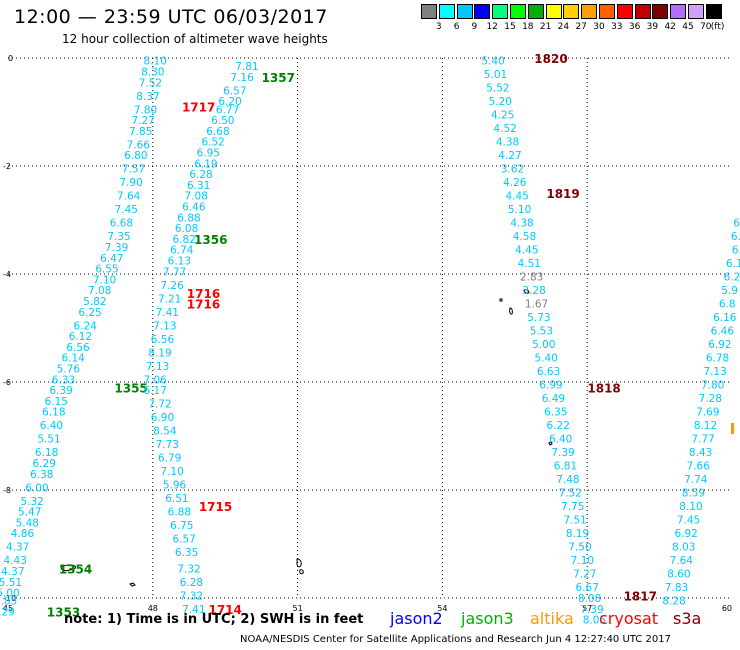  I want to click on wave-height-value: 6.15, so click(56, 402).